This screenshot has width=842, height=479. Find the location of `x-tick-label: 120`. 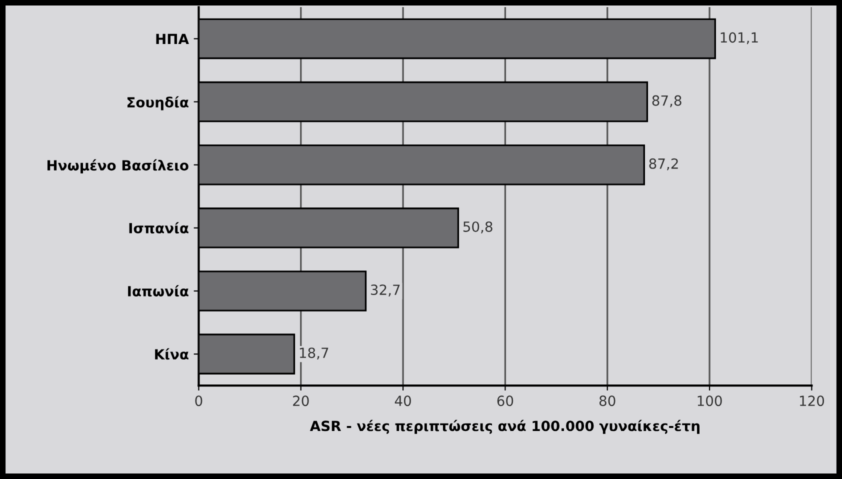

x-tick-label: 120 is located at coordinates (812, 401).